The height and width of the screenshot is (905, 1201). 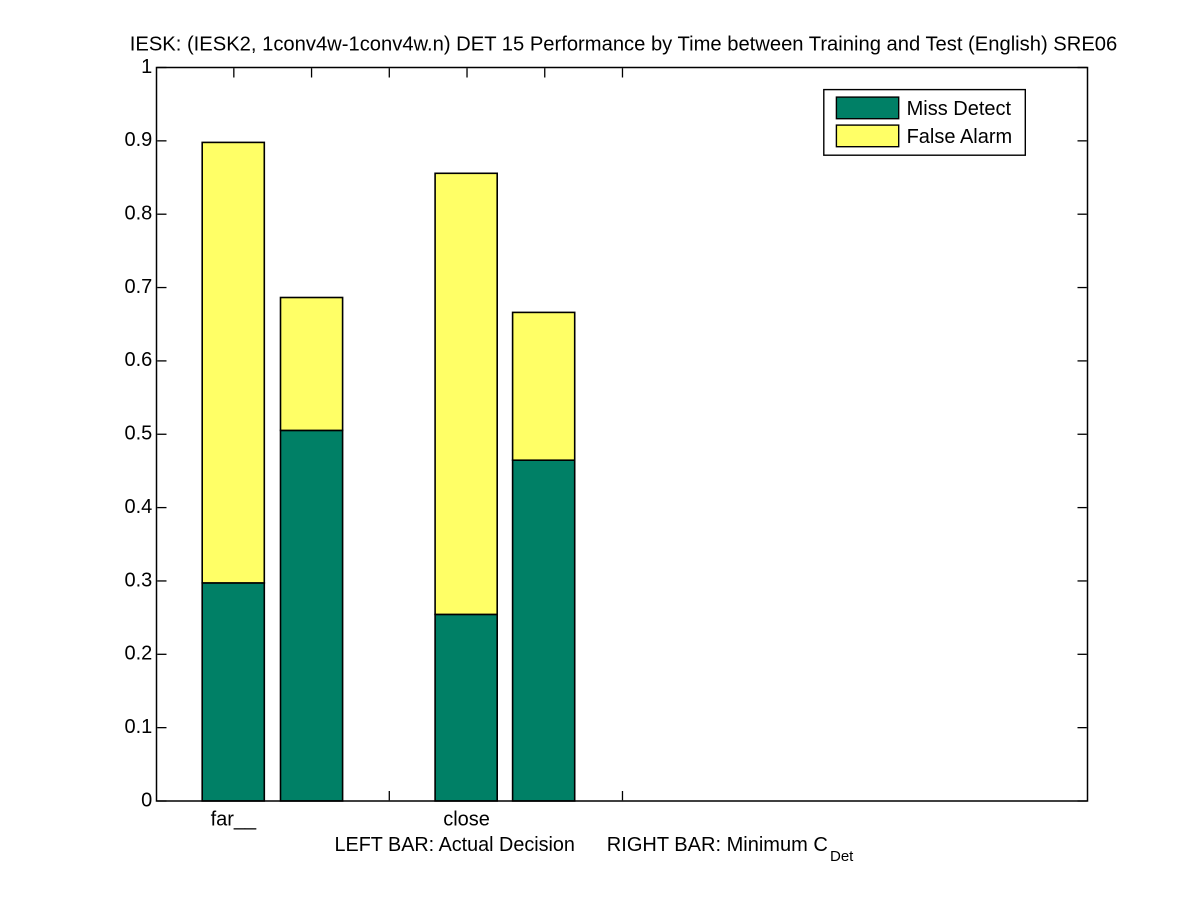 What do you see at coordinates (717, 845) in the screenshot?
I see `svg-text: RIGHT BAR: Minimum C` at bounding box center [717, 845].